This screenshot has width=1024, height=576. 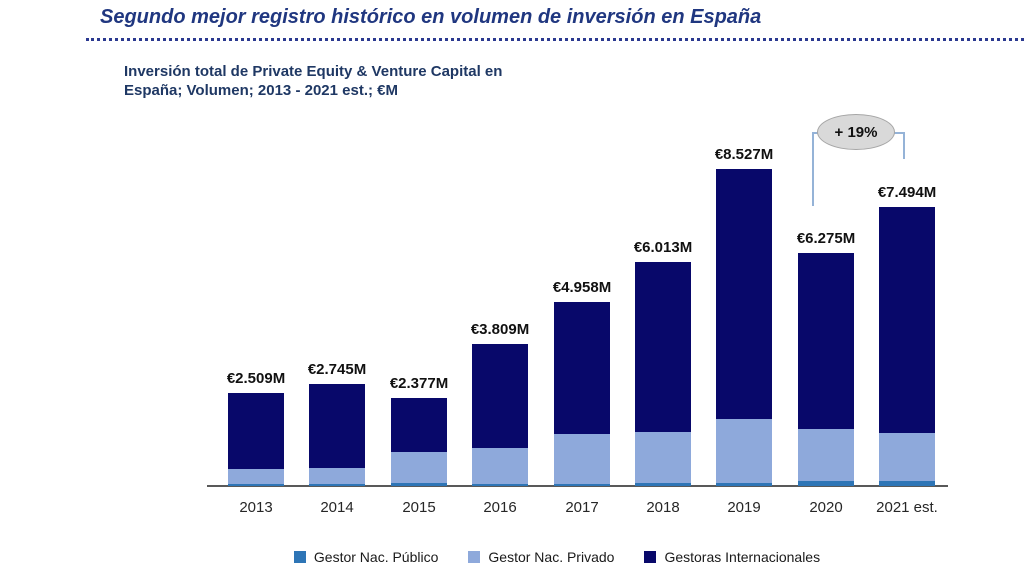 I want to click on bar-total-label: €6.275M, so click(x=826, y=238).